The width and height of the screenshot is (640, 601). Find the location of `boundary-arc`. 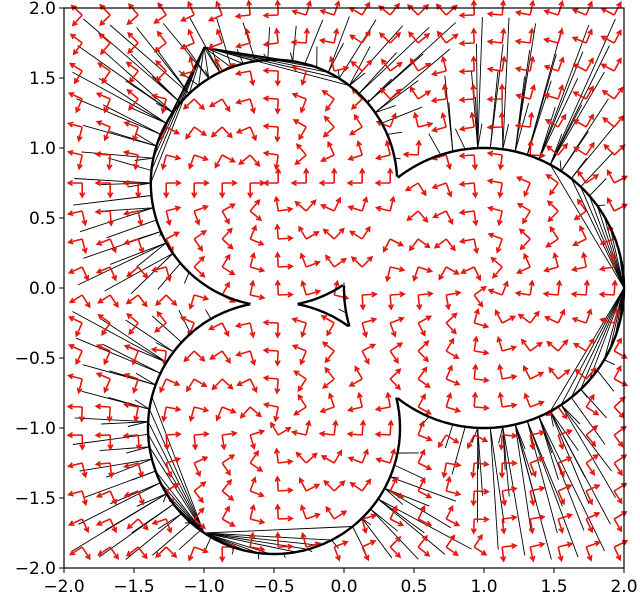

boundary-arc is located at coordinates (346, 306).